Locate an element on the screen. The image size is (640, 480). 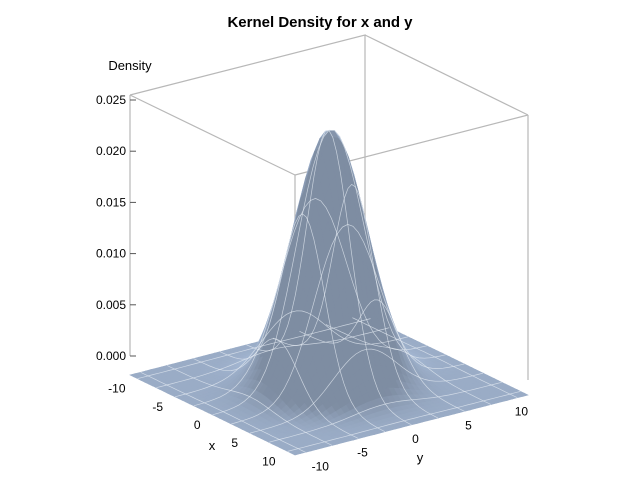
y-axis-label: y is located at coordinates (420, 457).